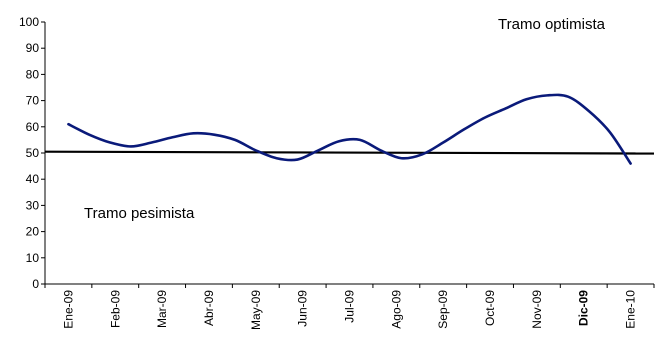 This screenshot has width=657, height=341. What do you see at coordinates (29, 22) in the screenshot?
I see `y-tick-label: 100` at bounding box center [29, 22].